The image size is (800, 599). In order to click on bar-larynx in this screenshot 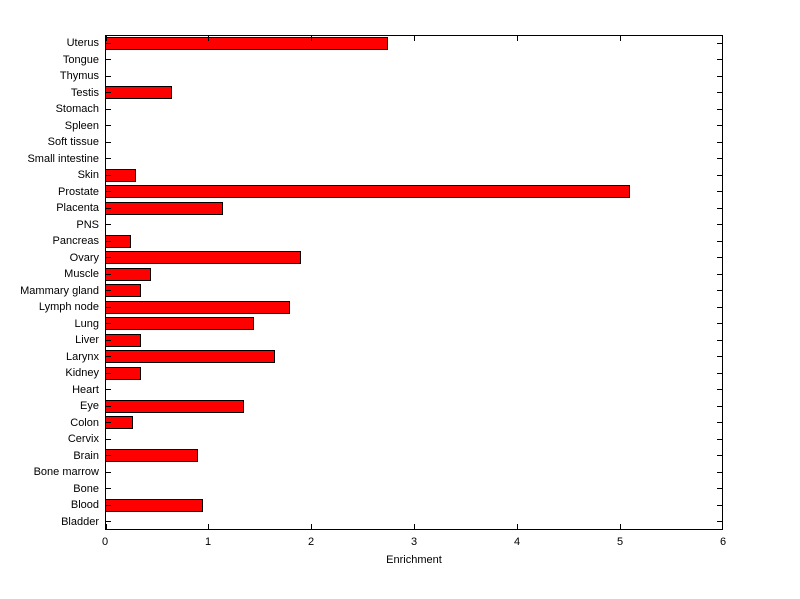, I will do `click(190, 357)`.